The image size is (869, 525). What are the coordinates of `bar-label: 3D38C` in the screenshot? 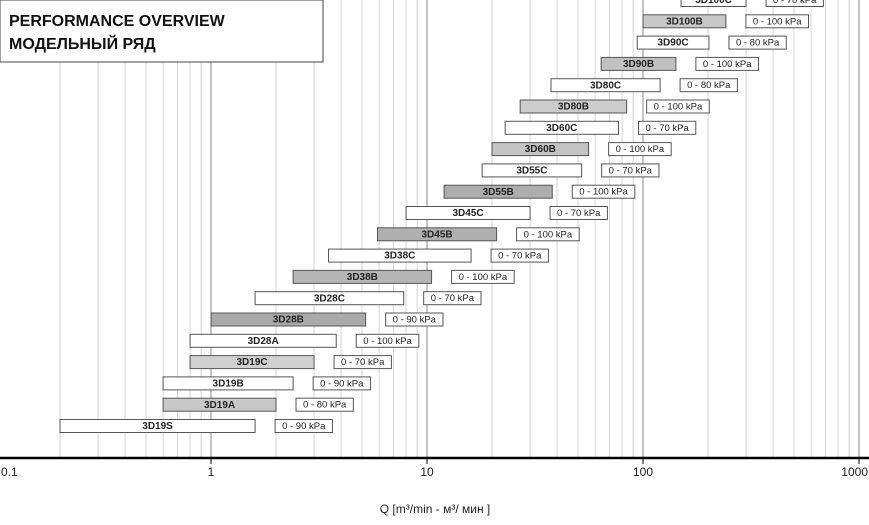 It's located at (399, 256).